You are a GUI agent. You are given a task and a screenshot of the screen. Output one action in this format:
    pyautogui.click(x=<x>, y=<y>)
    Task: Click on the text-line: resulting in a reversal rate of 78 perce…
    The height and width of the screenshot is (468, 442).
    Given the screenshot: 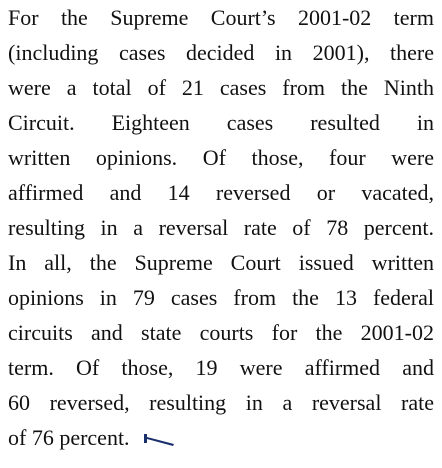 What is the action you would take?
    pyautogui.click(x=221, y=227)
    